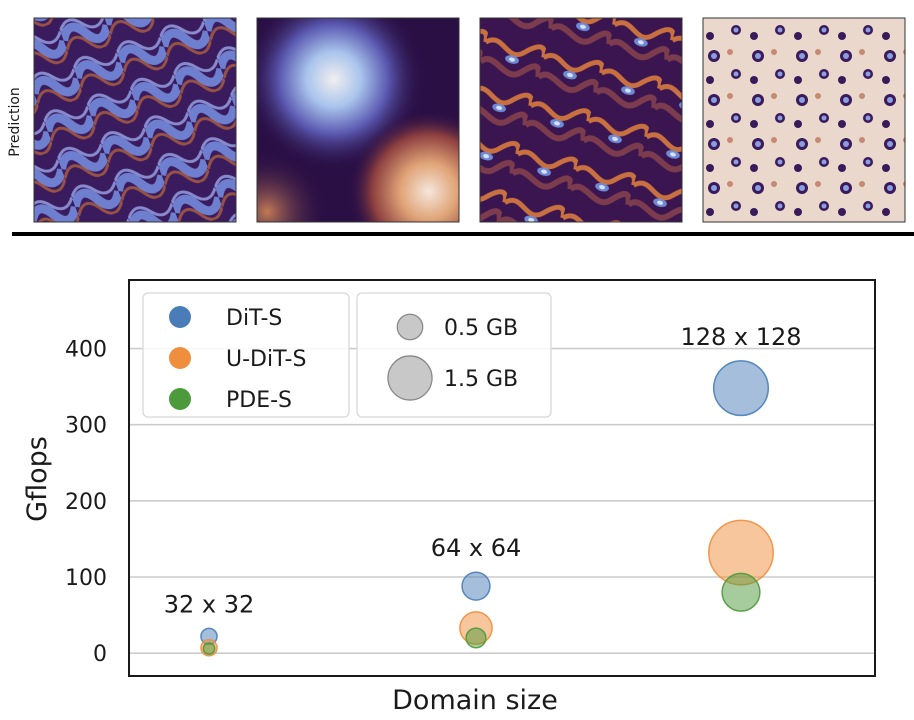  I want to click on legend-marker-u-dit-s, so click(180, 358).